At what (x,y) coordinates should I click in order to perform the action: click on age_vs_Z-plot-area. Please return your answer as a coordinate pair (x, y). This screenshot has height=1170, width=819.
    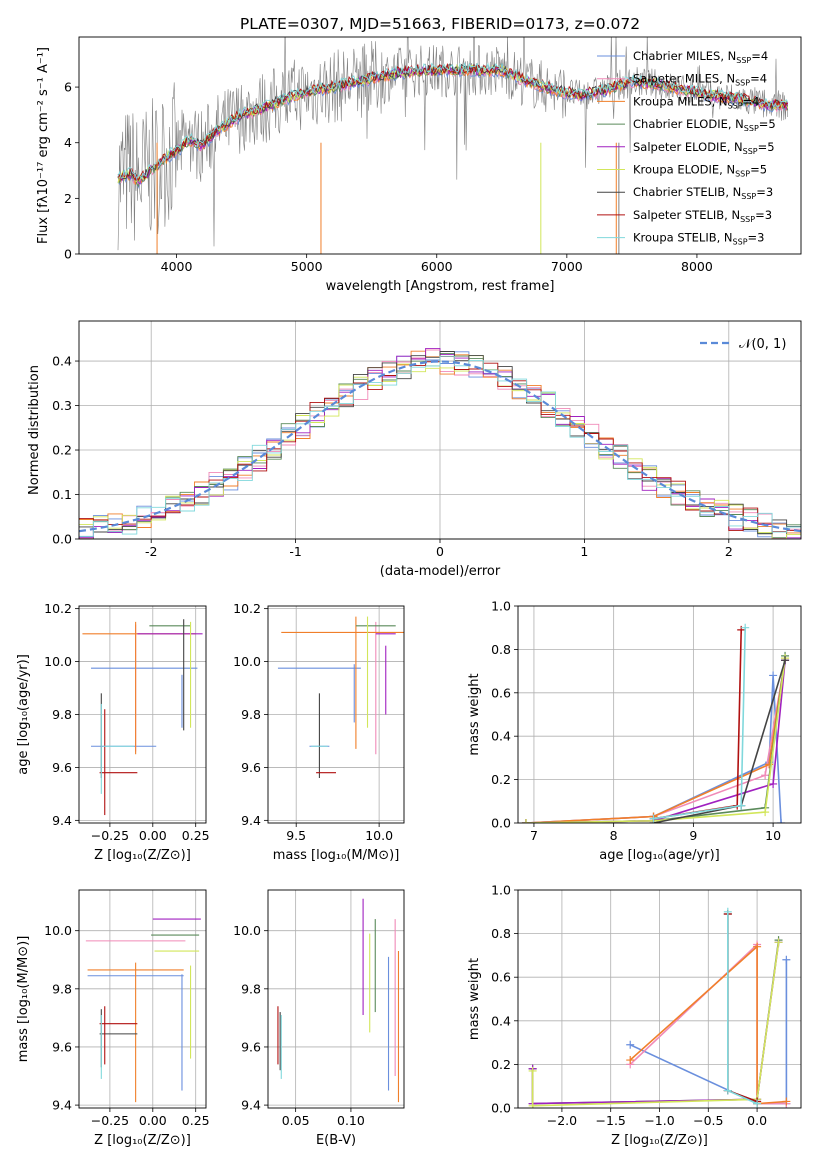
    Looking at the image, I should click on (142, 717).